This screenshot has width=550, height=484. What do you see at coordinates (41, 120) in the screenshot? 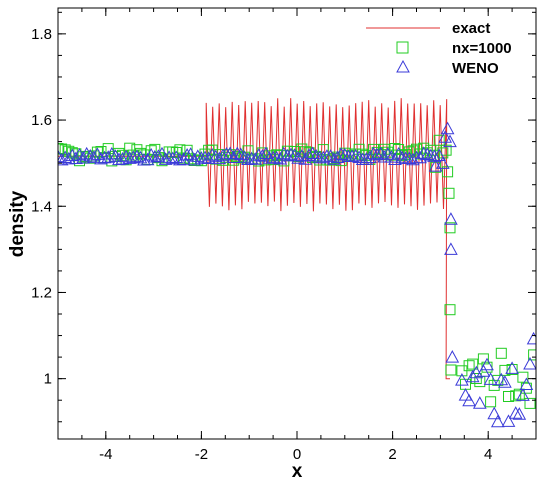
I see `y-tick-label: 1.6` at bounding box center [41, 120].